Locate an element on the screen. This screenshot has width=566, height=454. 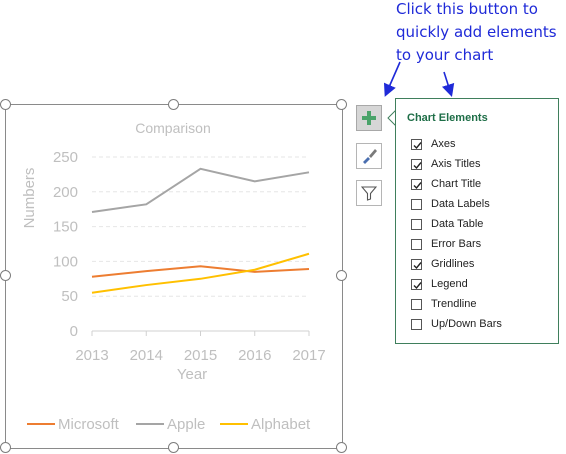
chart-element-label: Legend is located at coordinates (449, 284).